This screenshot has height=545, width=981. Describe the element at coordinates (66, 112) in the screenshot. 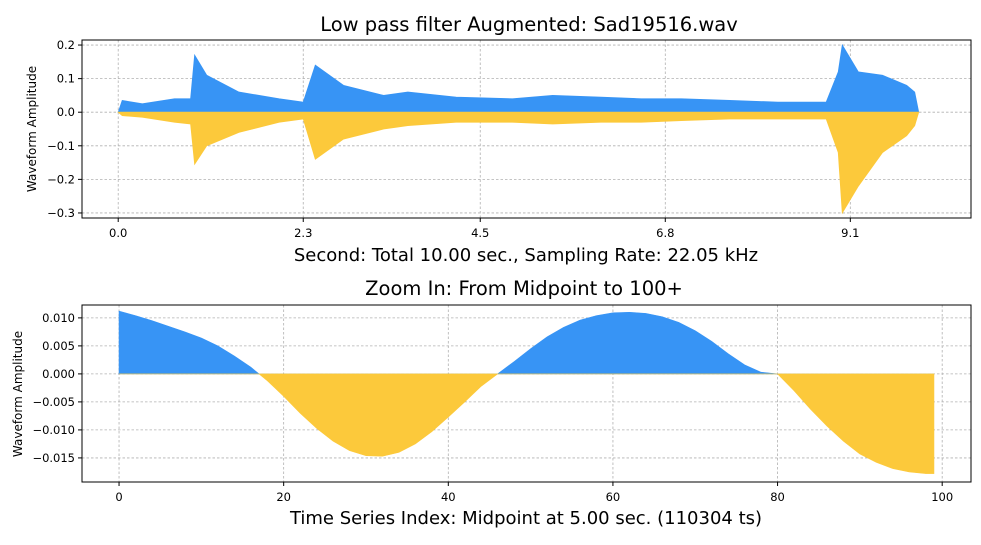

I see `y-tick-label: 0.0` at that location.